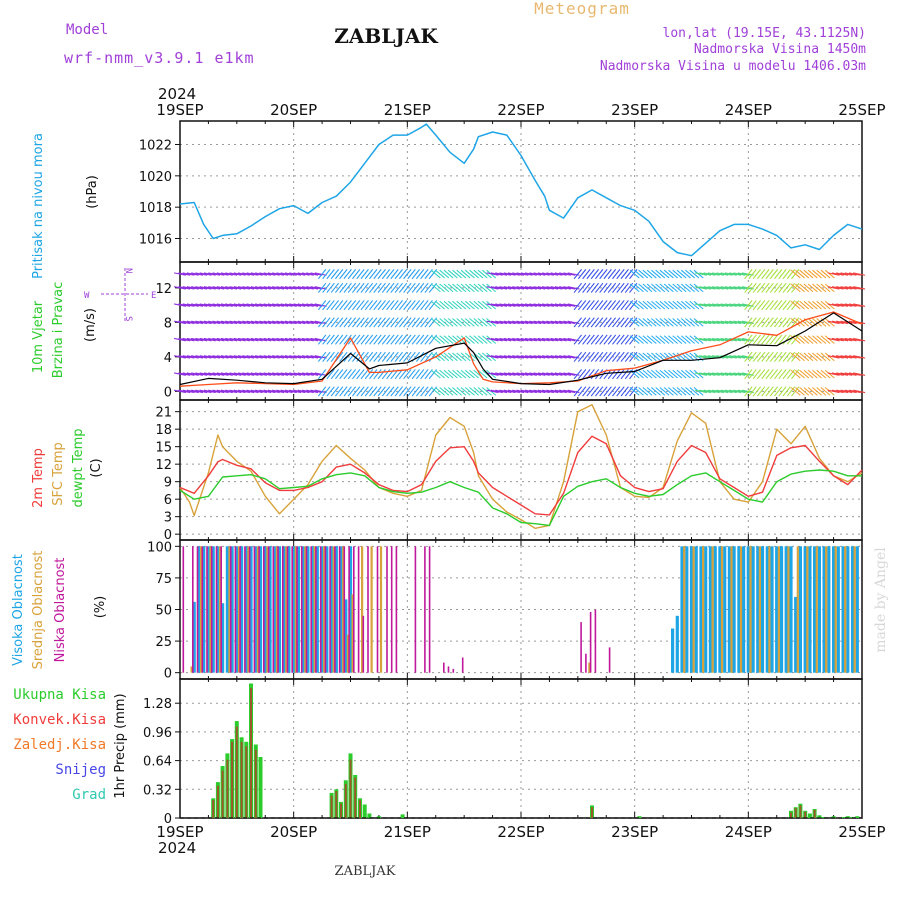 The image size is (900, 900). I want to click on lonlat-label: lon,lat (19.15E, 43.1125N), so click(765, 33).